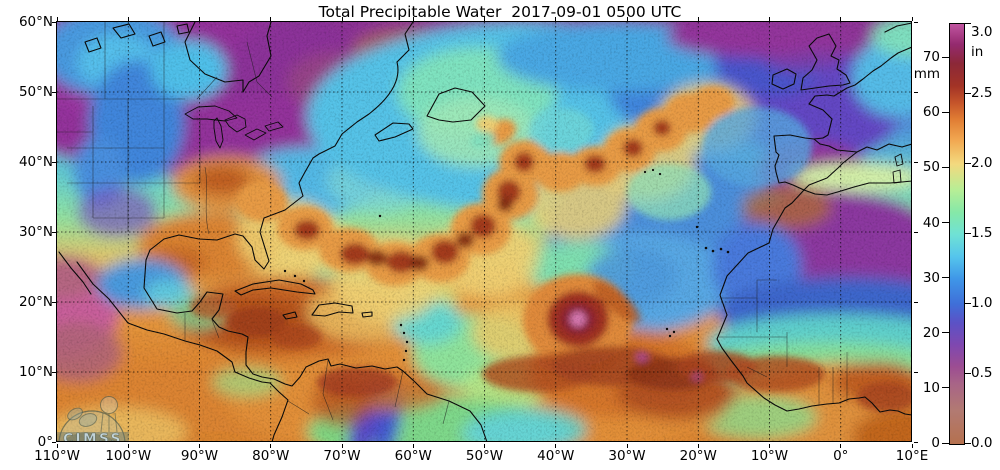 The image size is (1000, 470). Describe the element at coordinates (931, 332) in the screenshot. I see `colorbar-mm-tick-label: 20` at that location.